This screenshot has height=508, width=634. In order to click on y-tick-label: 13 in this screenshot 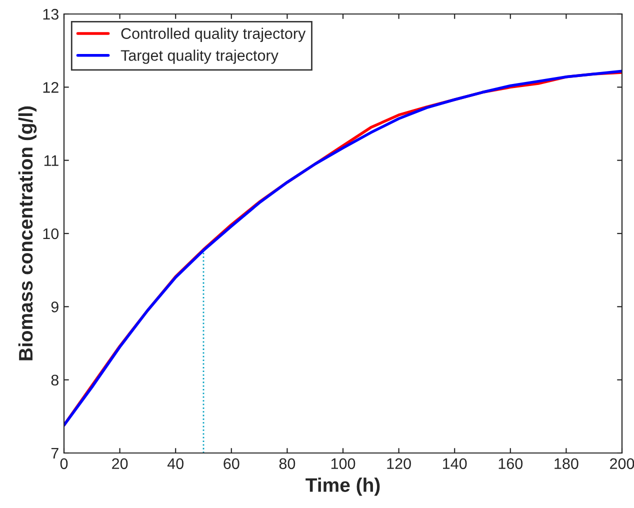, I will do `click(50, 14)`.